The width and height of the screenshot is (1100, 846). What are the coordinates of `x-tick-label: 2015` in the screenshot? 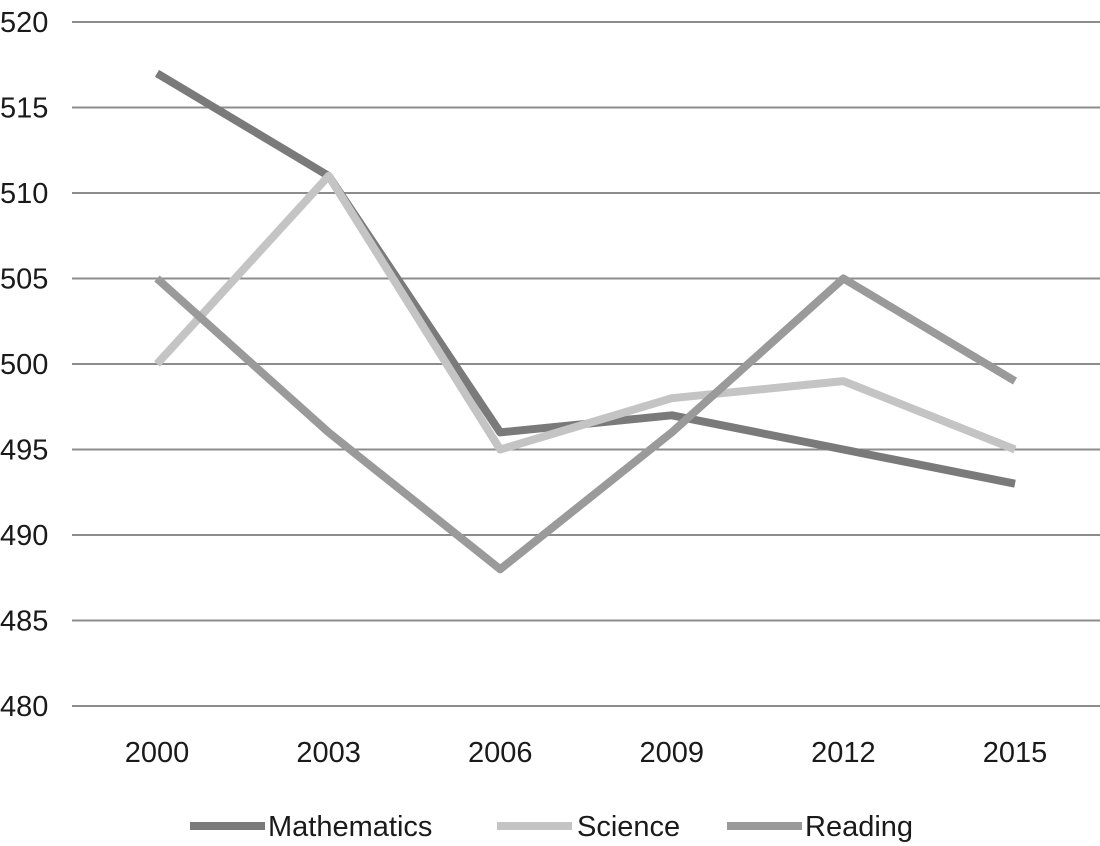 It's located at (1015, 753).